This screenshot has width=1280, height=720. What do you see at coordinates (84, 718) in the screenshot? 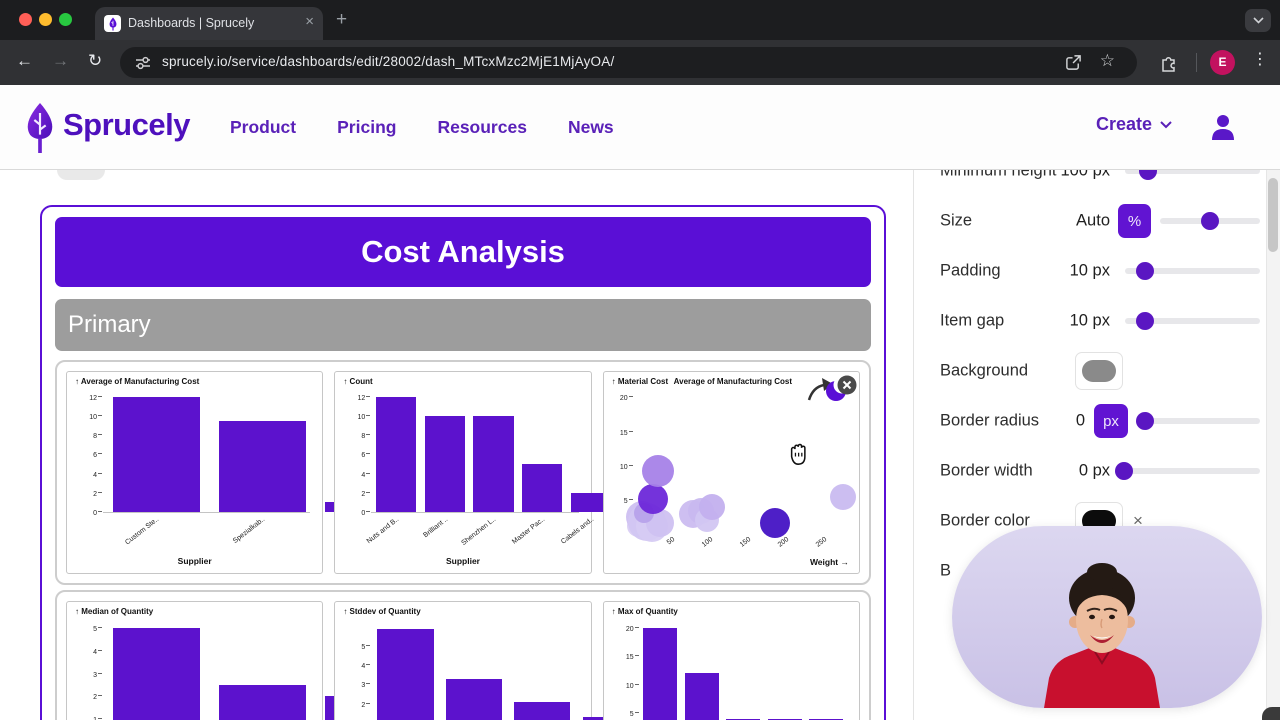
I see `y-tick-label: 1` at bounding box center [84, 718].